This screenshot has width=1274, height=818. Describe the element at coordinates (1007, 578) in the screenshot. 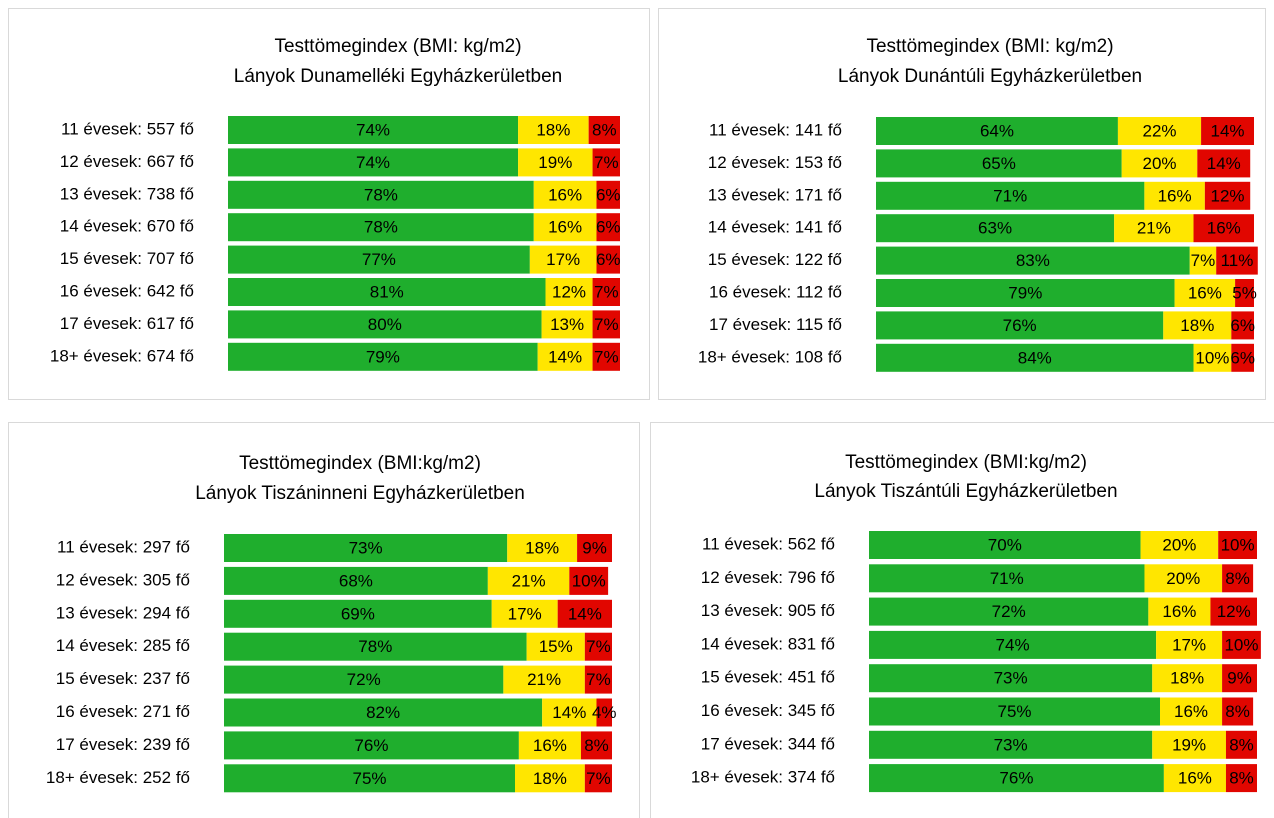

I see `data-label: 71%` at that location.